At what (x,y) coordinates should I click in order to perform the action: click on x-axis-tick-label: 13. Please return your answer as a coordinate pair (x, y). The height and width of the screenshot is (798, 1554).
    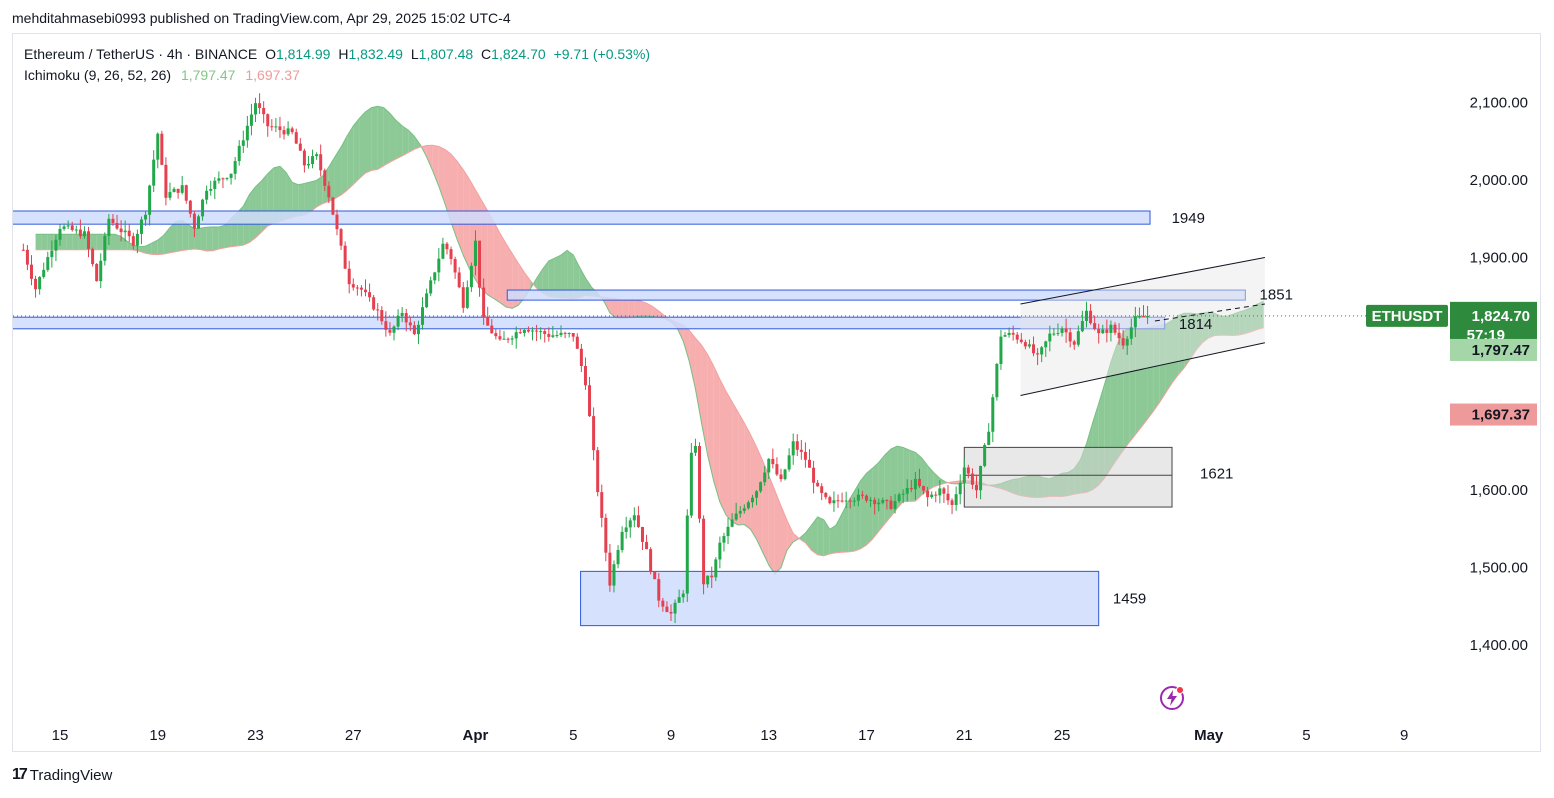
    Looking at the image, I should click on (768, 735).